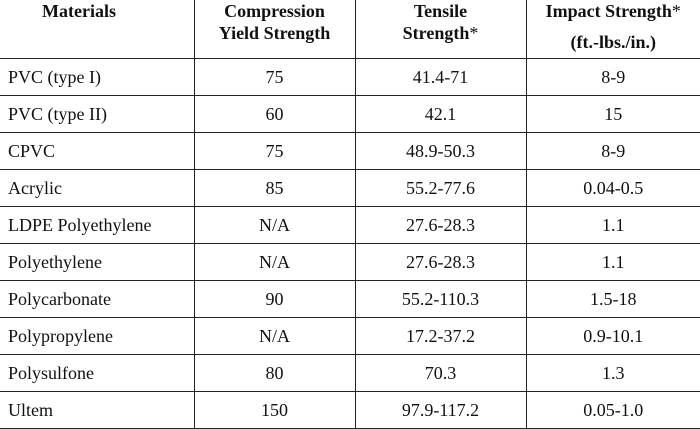 The height and width of the screenshot is (429, 700). Describe the element at coordinates (274, 113) in the screenshot. I see `cell-compression: 60` at that location.